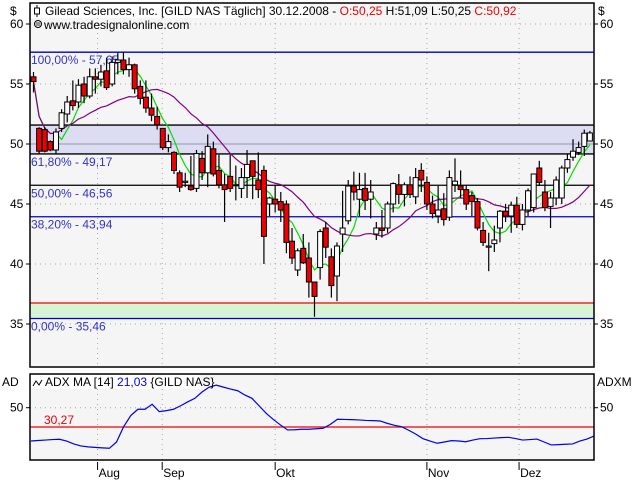 The width and height of the screenshot is (640, 480). I want to click on x-tick-label: Dez, so click(530, 473).